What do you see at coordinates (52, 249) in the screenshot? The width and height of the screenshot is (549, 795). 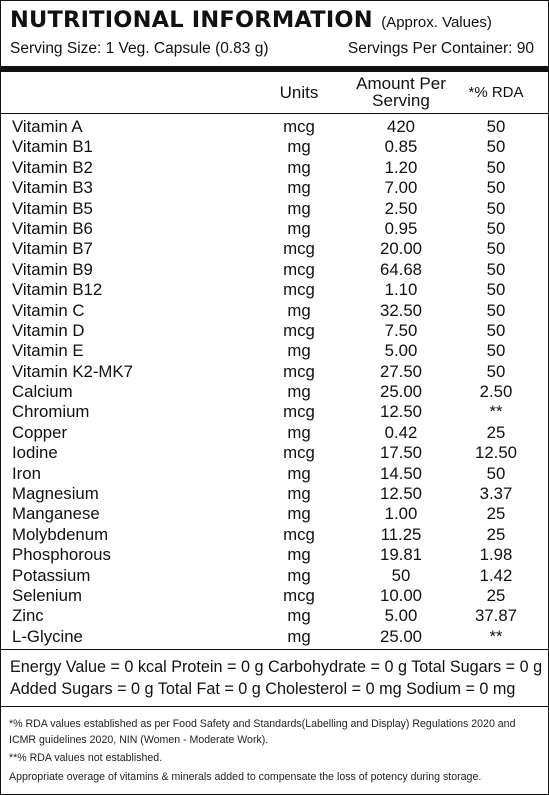 I see `nutrient-name: Vitamin B7` at bounding box center [52, 249].